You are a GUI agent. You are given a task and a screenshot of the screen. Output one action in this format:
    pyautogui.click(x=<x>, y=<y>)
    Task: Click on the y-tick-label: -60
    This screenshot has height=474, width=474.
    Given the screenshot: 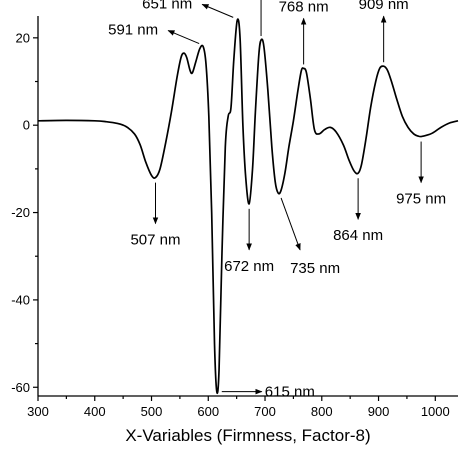 What is the action you would take?
    pyautogui.click(x=20, y=387)
    